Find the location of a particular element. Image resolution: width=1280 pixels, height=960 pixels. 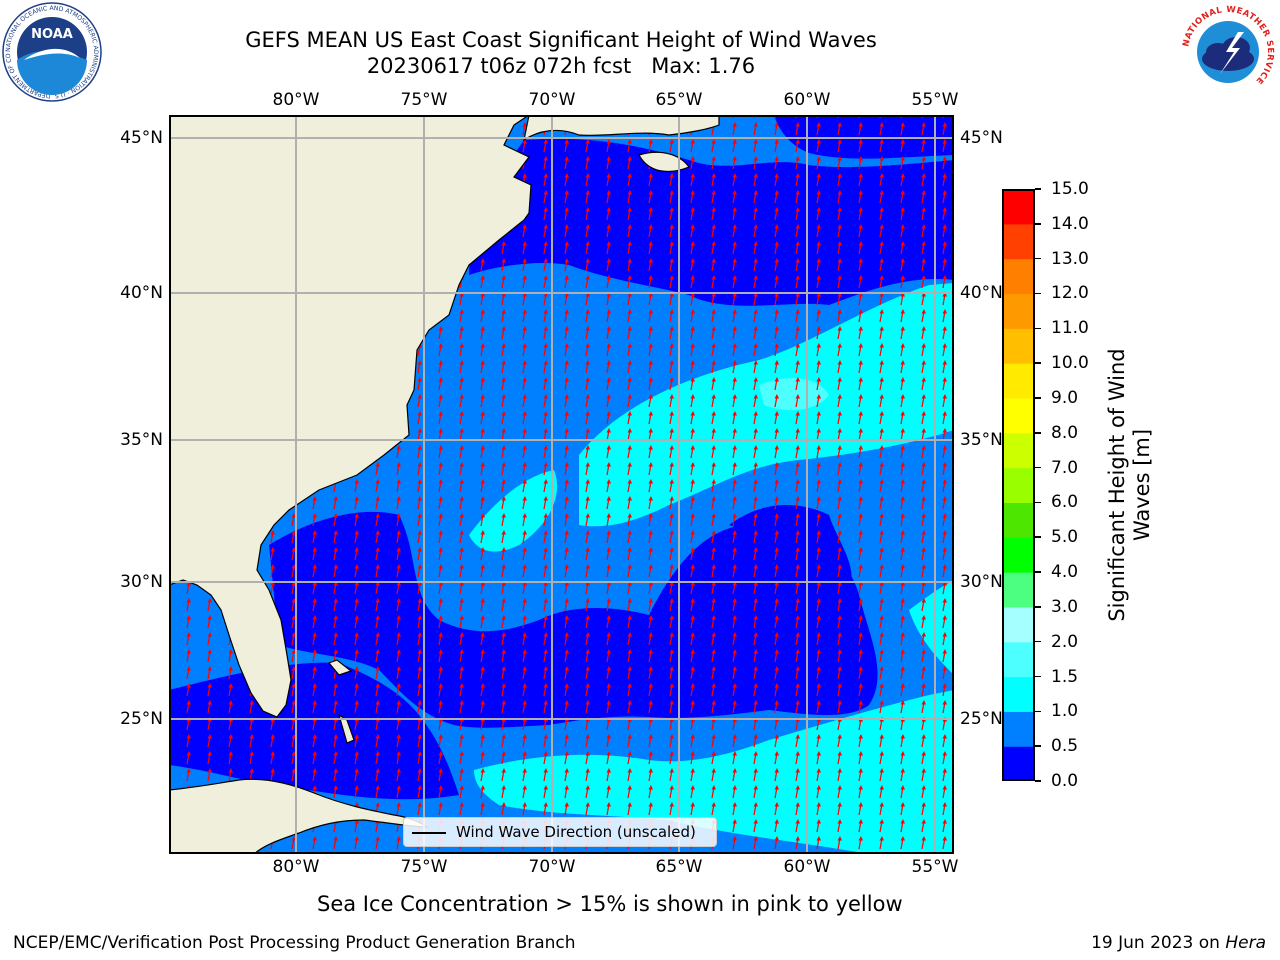

lon-label-top-70w: 70°W is located at coordinates (552, 100).